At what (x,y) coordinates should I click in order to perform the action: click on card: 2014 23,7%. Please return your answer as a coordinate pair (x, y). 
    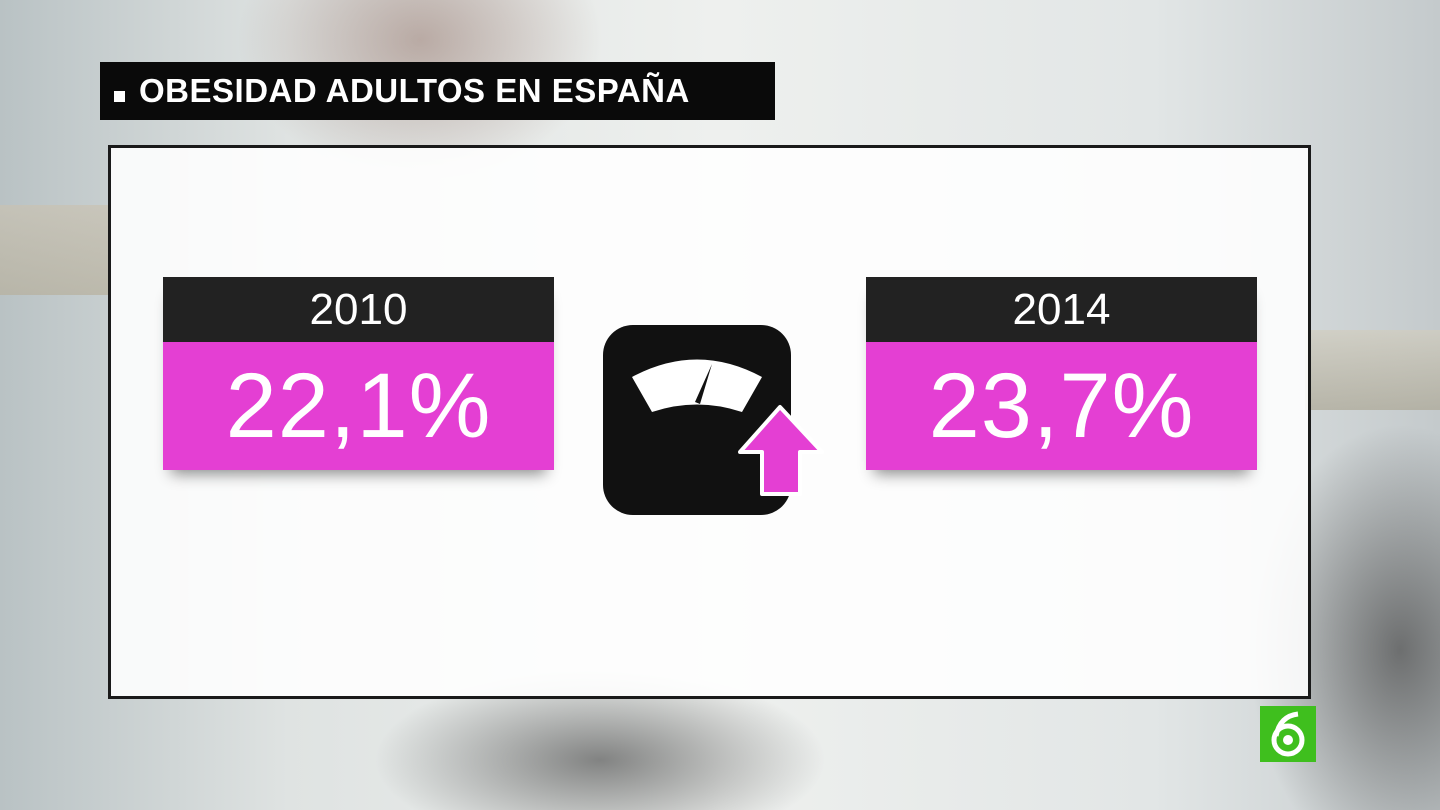
    Looking at the image, I should click on (1061, 373).